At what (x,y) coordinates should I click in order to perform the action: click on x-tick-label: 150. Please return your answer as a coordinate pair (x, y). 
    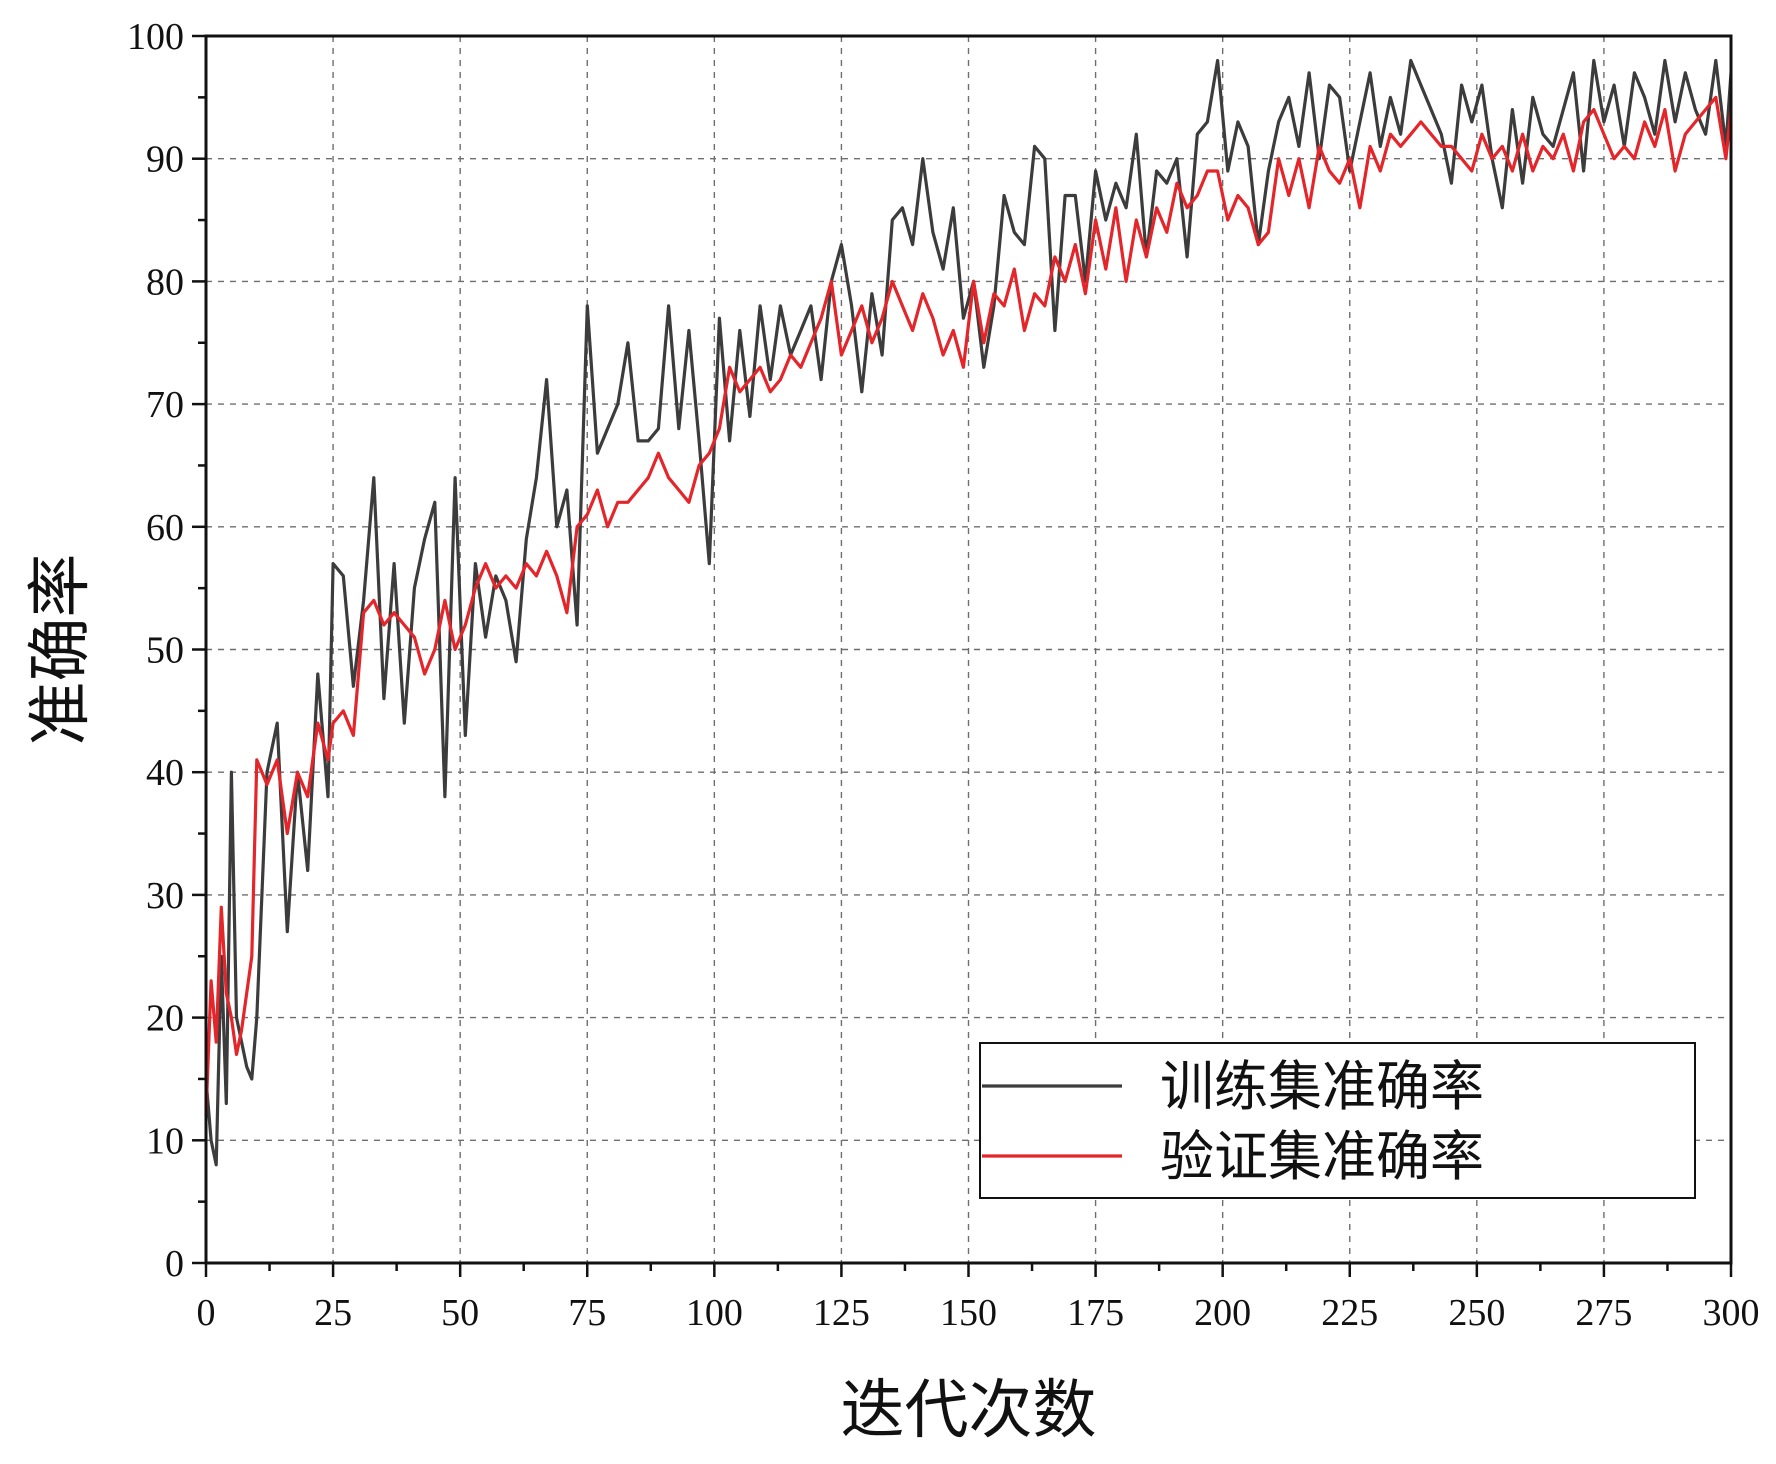
    Looking at the image, I should click on (968, 1313).